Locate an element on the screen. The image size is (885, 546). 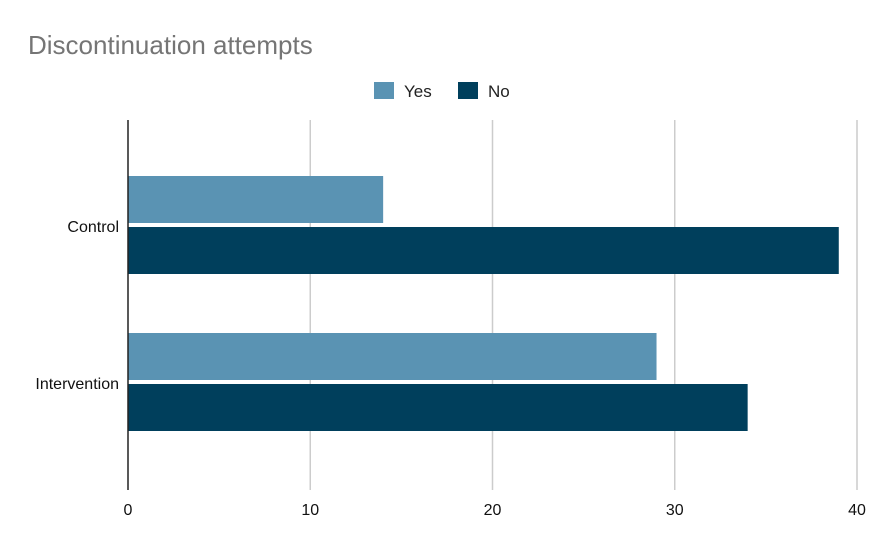
legend: Yes No is located at coordinates (442, 91).